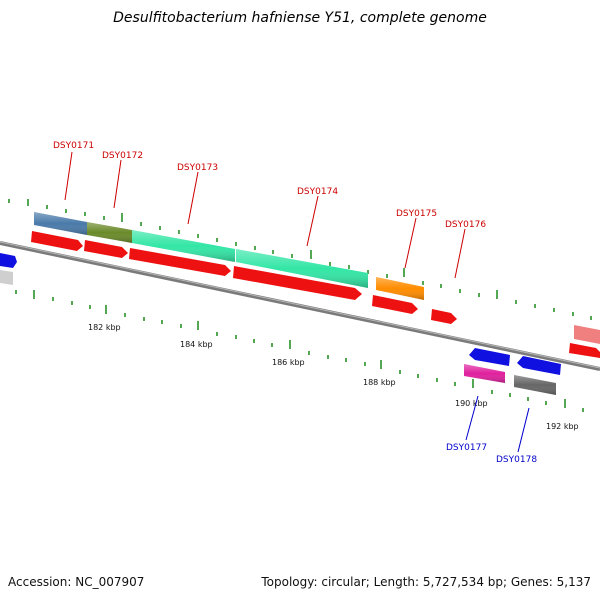 The width and height of the screenshot is (600, 600). Describe the element at coordinates (8, 269) in the screenshot. I see `partial-features-left` at that location.